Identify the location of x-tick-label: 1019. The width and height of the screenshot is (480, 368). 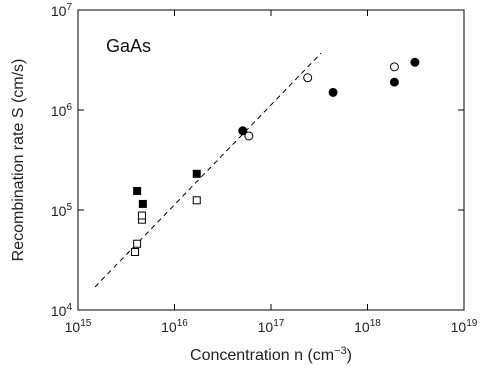
(464, 326).